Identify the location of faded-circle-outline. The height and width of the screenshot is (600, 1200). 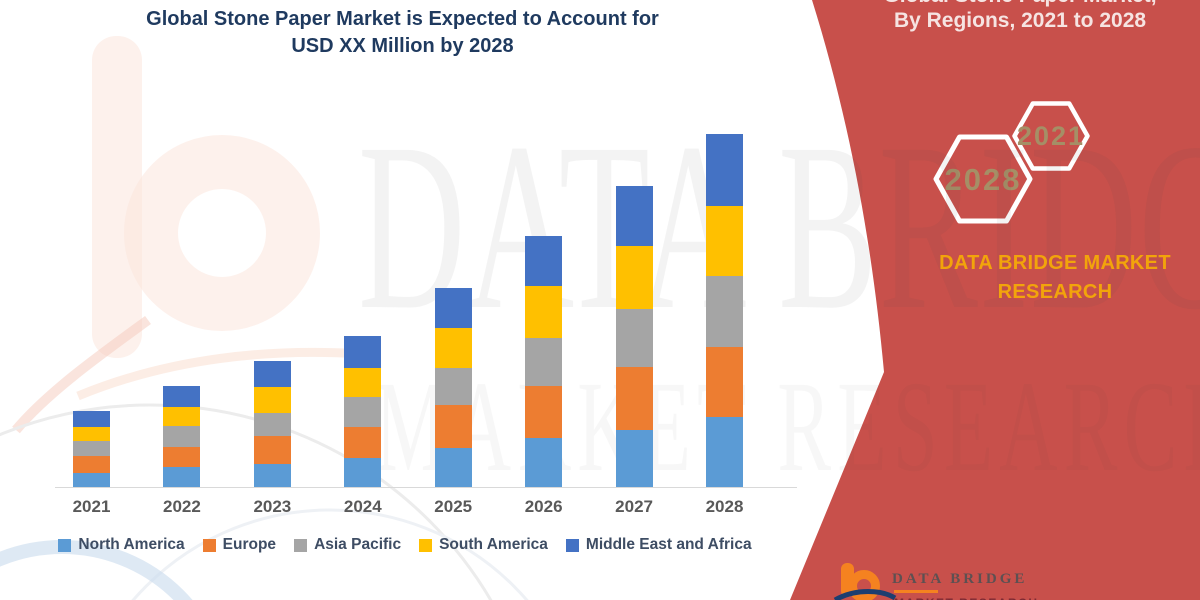
(246, 501).